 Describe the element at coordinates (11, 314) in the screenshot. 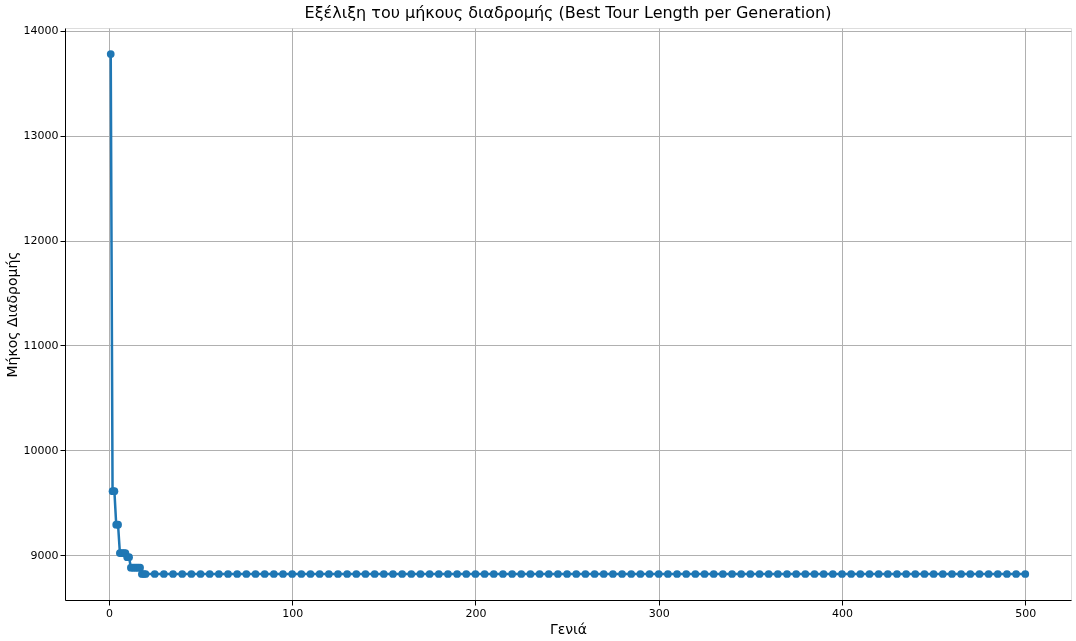

I see `y-axis-title: Μήκος Διαδρομής` at that location.